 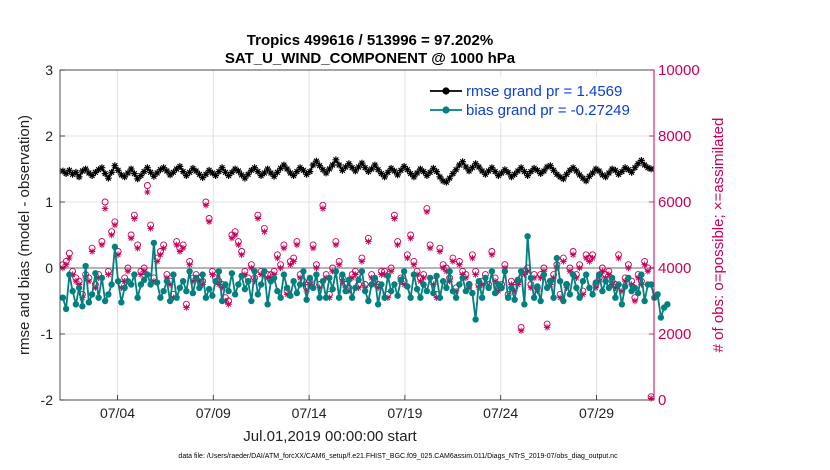 I want to click on rmse-series-layer, so click(x=357, y=171).